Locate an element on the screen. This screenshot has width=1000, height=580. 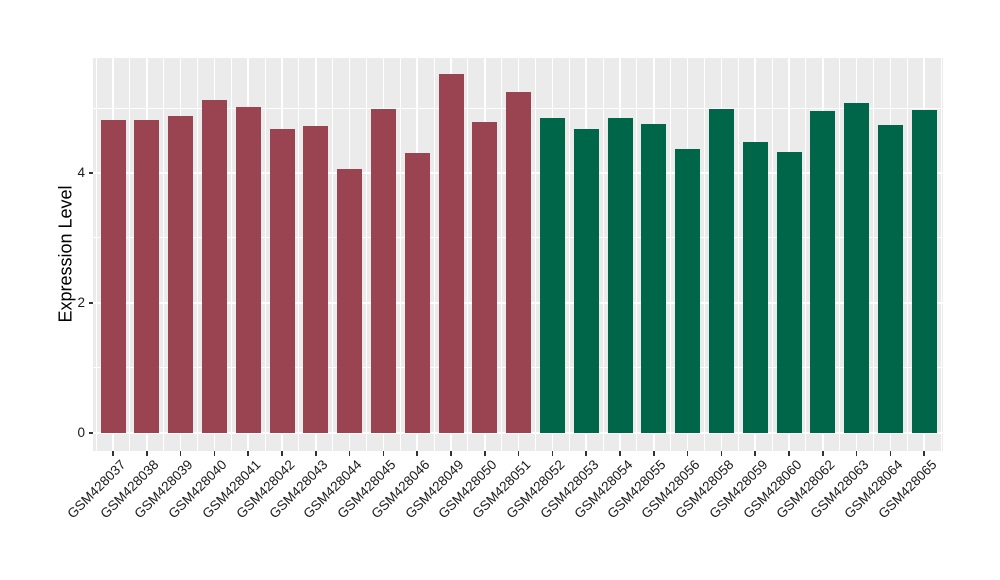
bar-GSM428050 is located at coordinates (485, 277).